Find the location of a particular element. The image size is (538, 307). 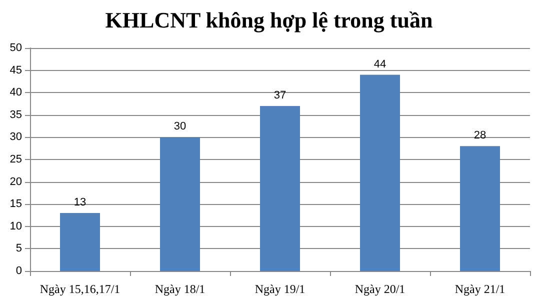

data-label: 13 is located at coordinates (80, 202).